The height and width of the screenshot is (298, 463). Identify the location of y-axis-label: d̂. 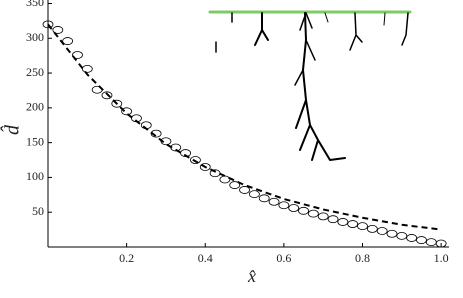
(12, 129).